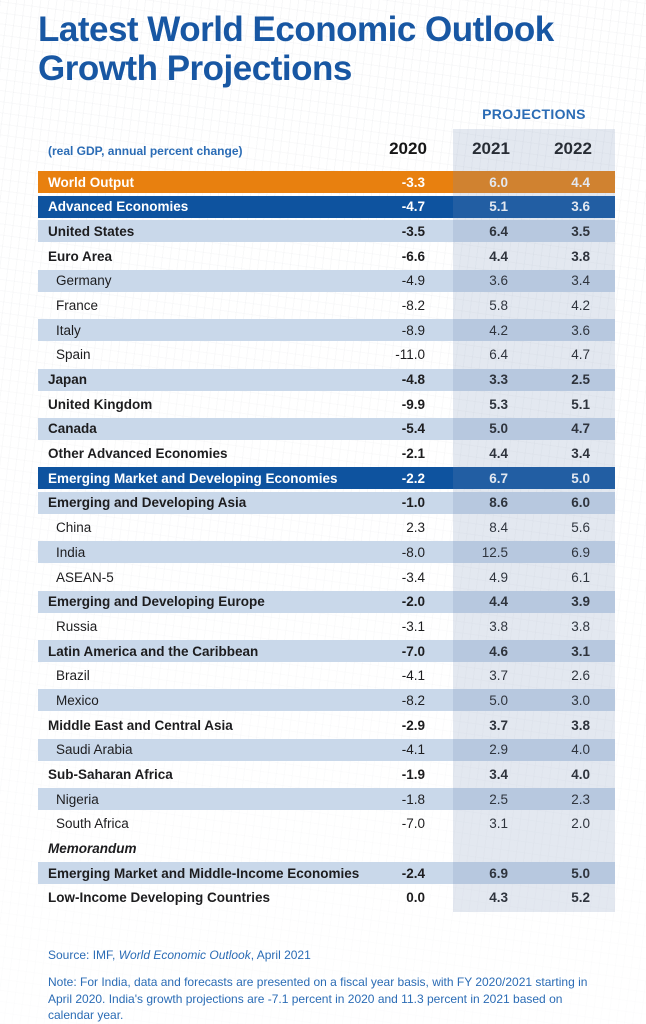 The width and height of the screenshot is (646, 1024). I want to click on table-row: China 2.3 8.4 5.6, so click(326, 528).